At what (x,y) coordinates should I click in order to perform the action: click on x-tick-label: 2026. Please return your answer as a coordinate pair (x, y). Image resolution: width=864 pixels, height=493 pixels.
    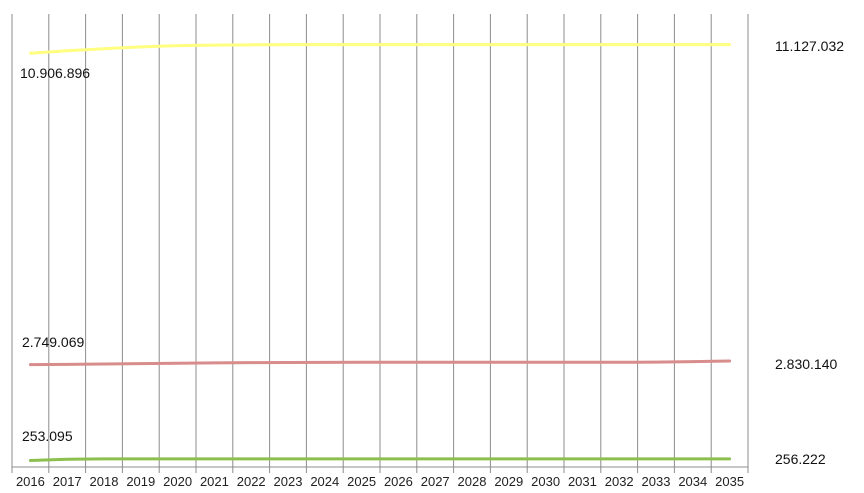
    Looking at the image, I should click on (398, 481).